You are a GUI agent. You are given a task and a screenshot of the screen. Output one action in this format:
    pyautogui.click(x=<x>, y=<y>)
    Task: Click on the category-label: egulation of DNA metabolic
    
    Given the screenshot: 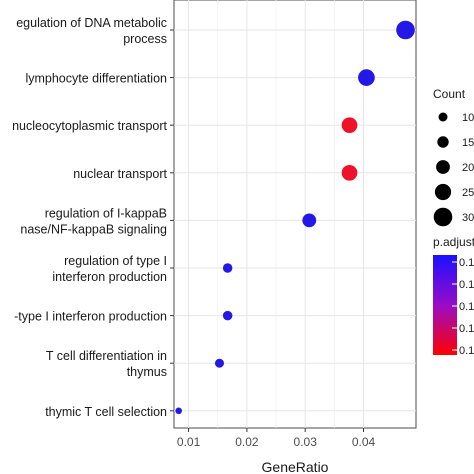 What is the action you would take?
    pyautogui.click(x=91, y=23)
    